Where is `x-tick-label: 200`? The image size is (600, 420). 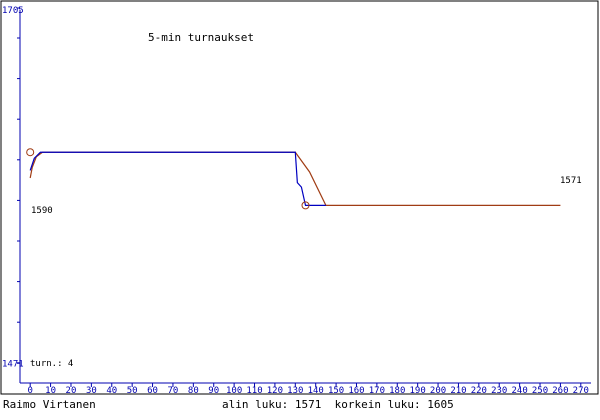 x-tick-label: 200 is located at coordinates (438, 391).